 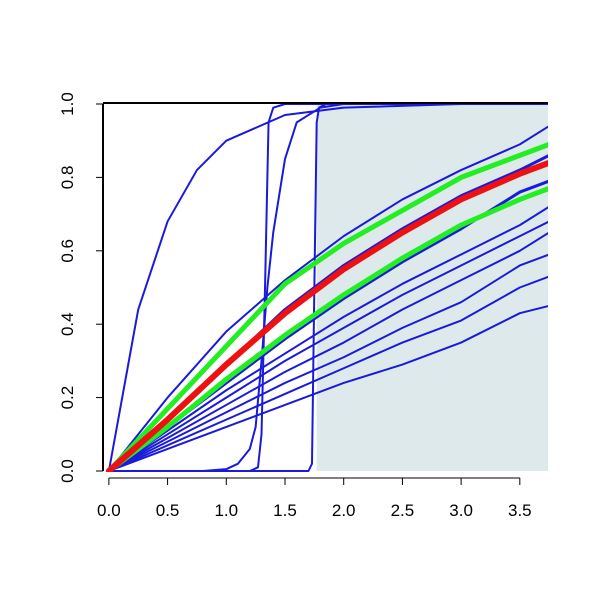 What do you see at coordinates (403, 510) in the screenshot?
I see `x-tick-label: 2.5` at bounding box center [403, 510].